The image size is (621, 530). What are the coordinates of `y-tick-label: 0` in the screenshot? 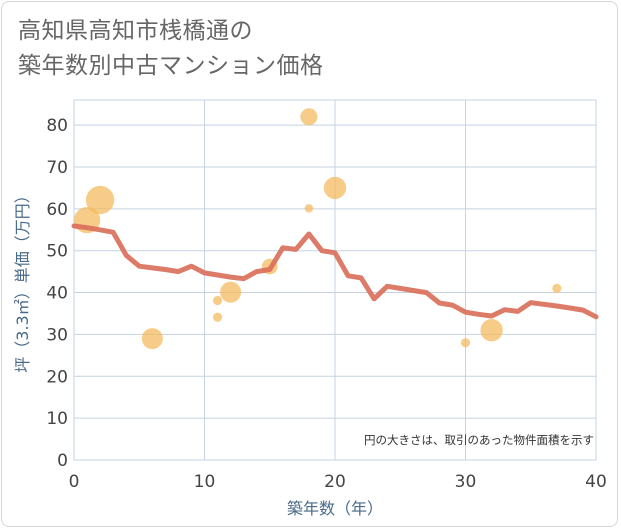 It's located at (62, 461).